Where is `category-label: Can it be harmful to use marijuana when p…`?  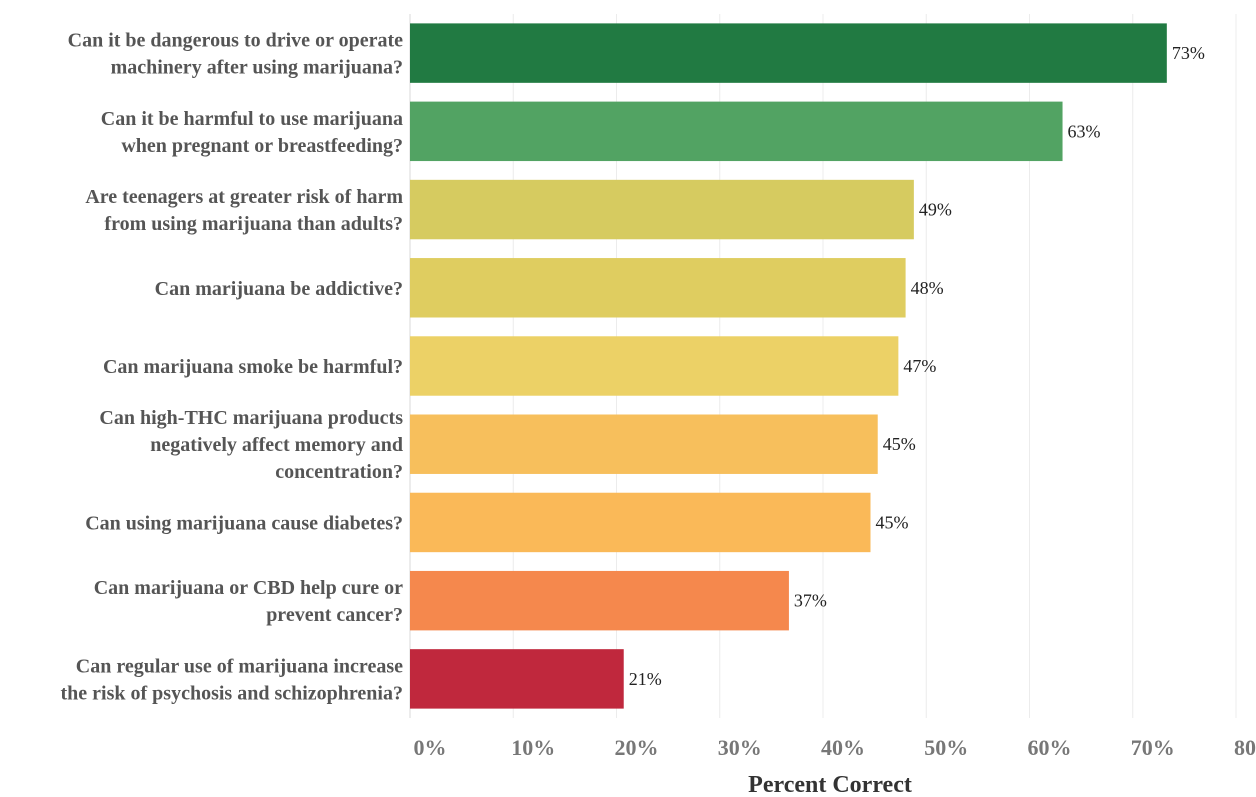 category-label: Can it be harmful to use marijuana when p… is located at coordinates (252, 132).